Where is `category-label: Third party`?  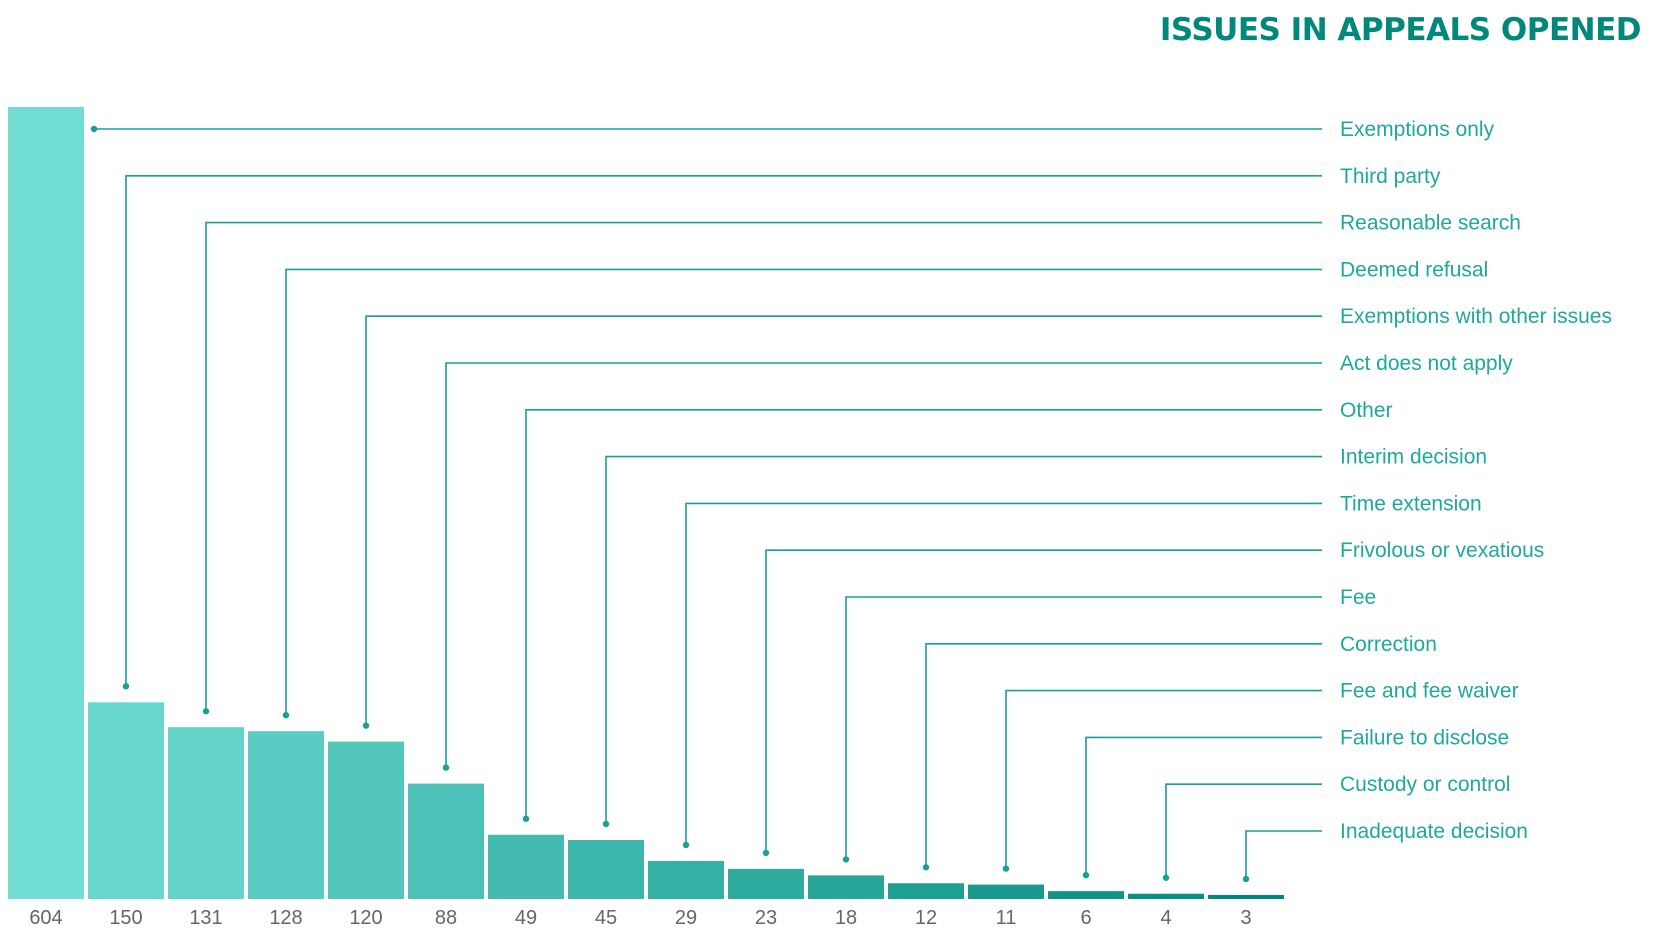 category-label: Third party is located at coordinates (1390, 176).